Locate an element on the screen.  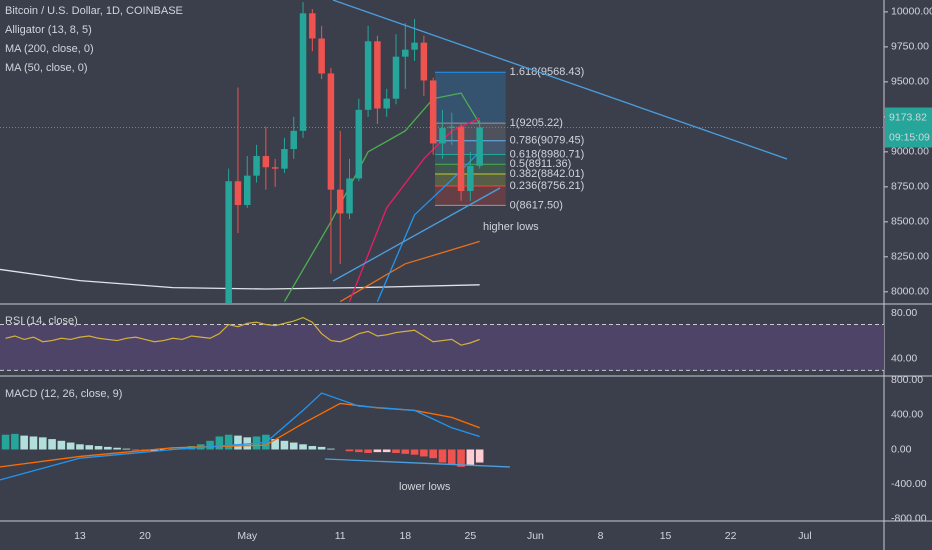
macd-tick-label: -400.00 is located at coordinates (909, 484).